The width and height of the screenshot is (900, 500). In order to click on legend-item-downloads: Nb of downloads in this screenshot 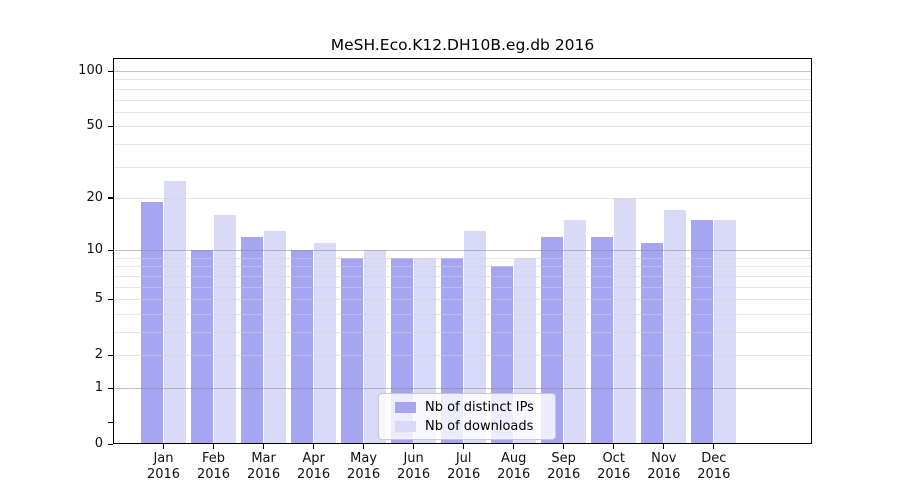, I will do `click(471, 426)`.